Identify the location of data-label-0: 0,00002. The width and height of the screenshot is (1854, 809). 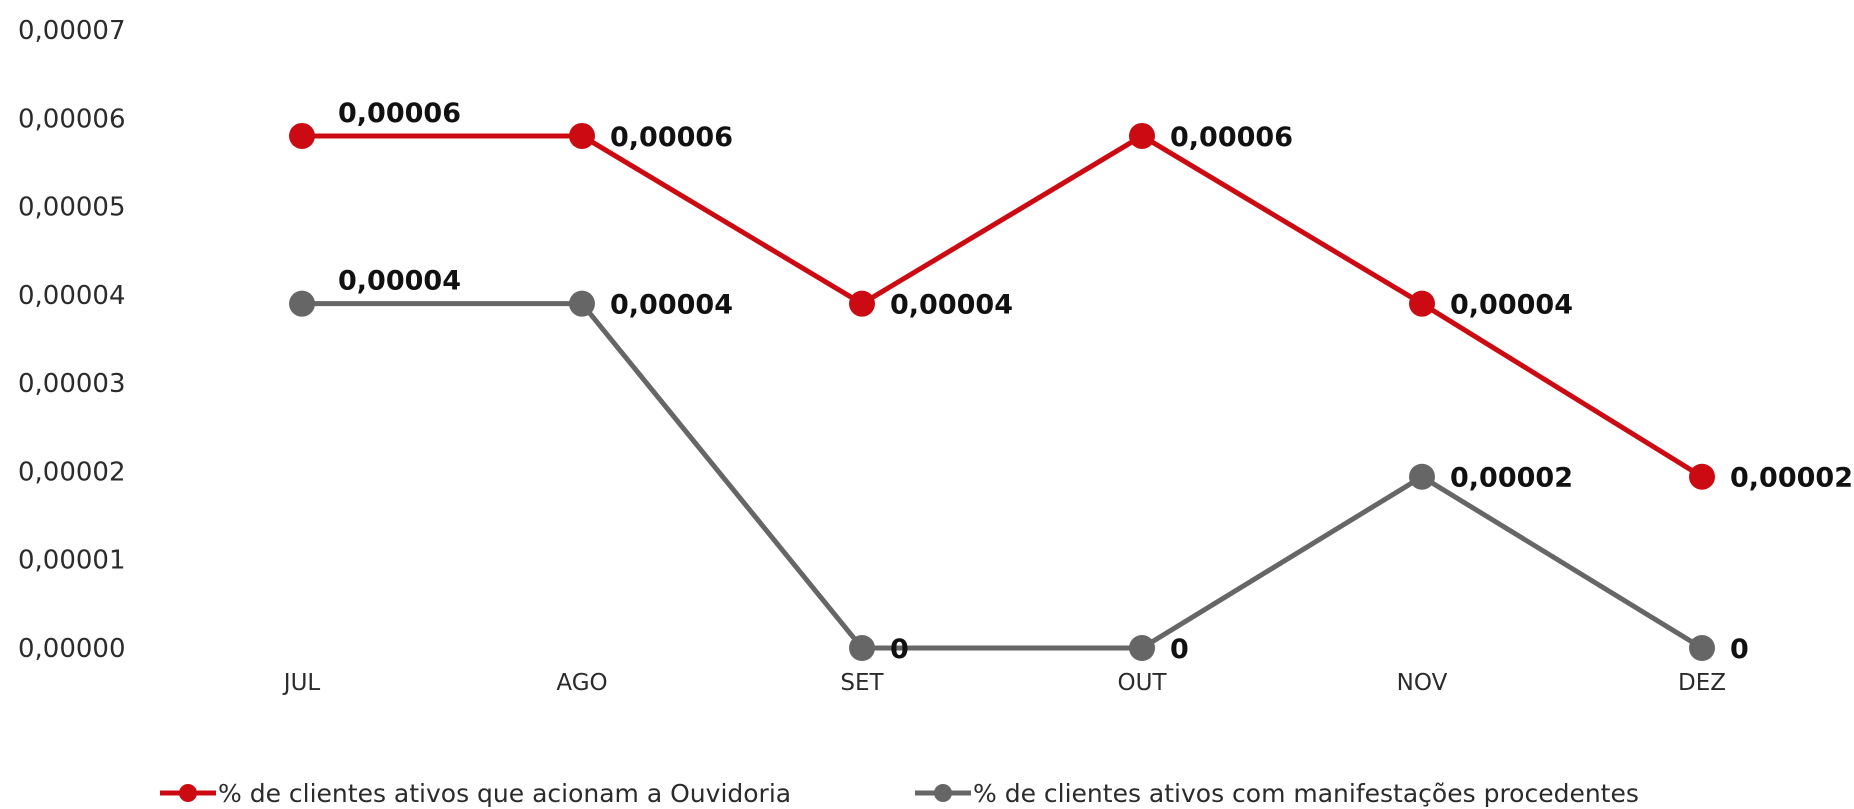
(1791, 478).